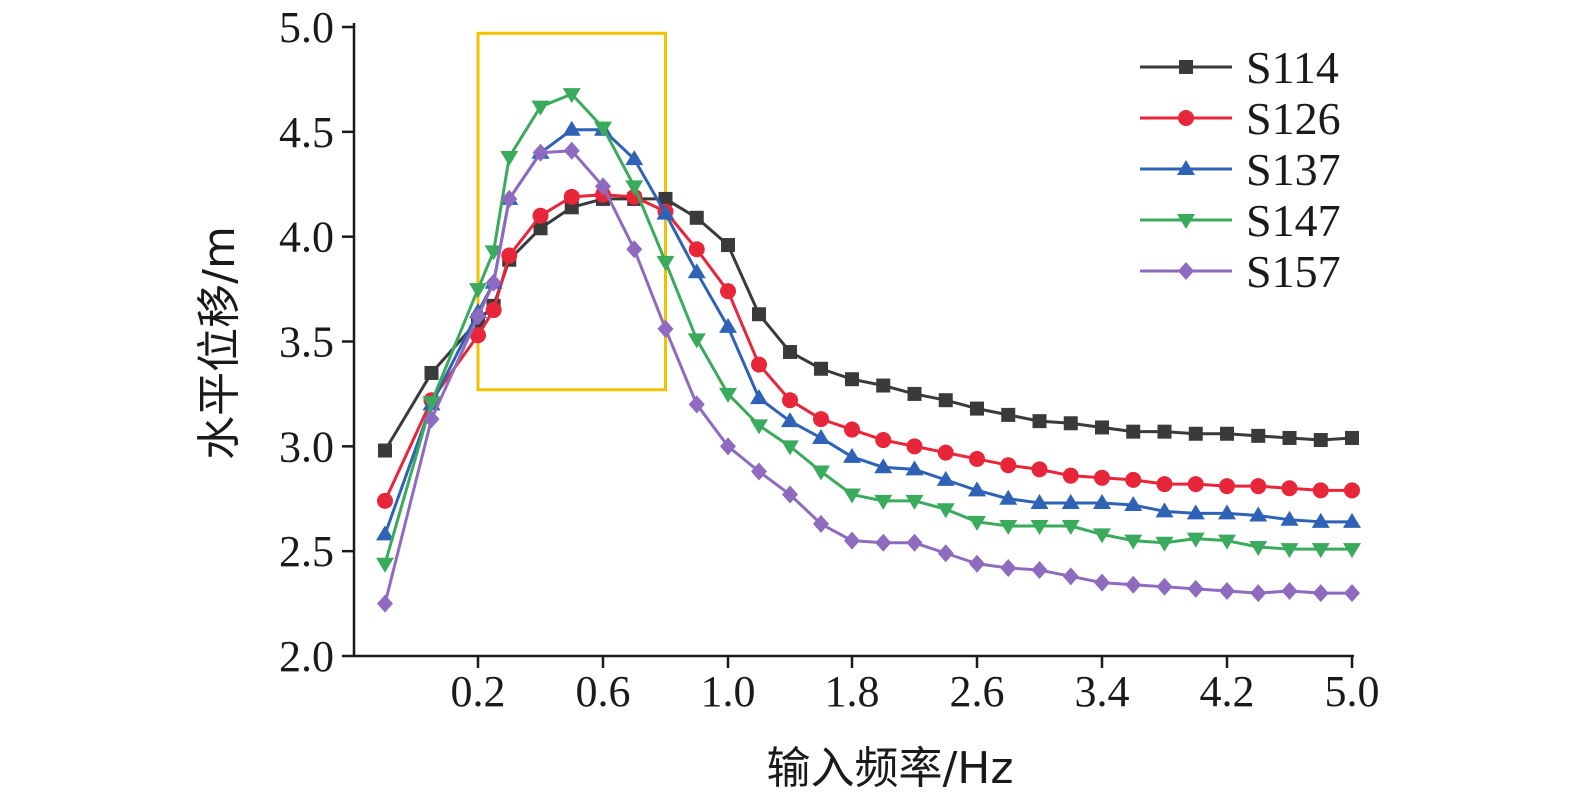 The height and width of the screenshot is (804, 1575). Describe the element at coordinates (306, 656) in the screenshot. I see `y-tick-label: 2.0` at that location.